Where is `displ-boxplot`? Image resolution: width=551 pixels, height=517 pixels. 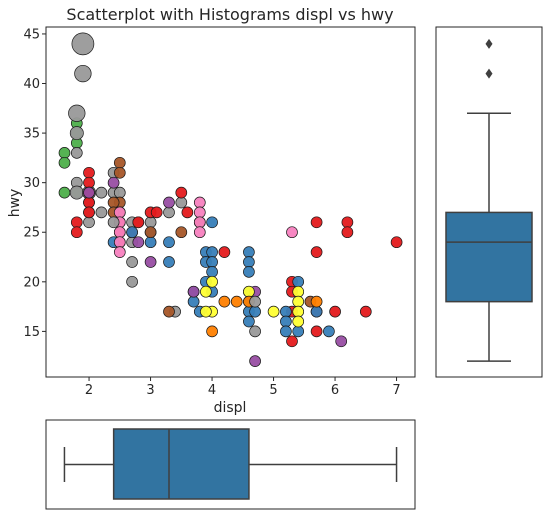 displ-boxplot is located at coordinates (230, 464).